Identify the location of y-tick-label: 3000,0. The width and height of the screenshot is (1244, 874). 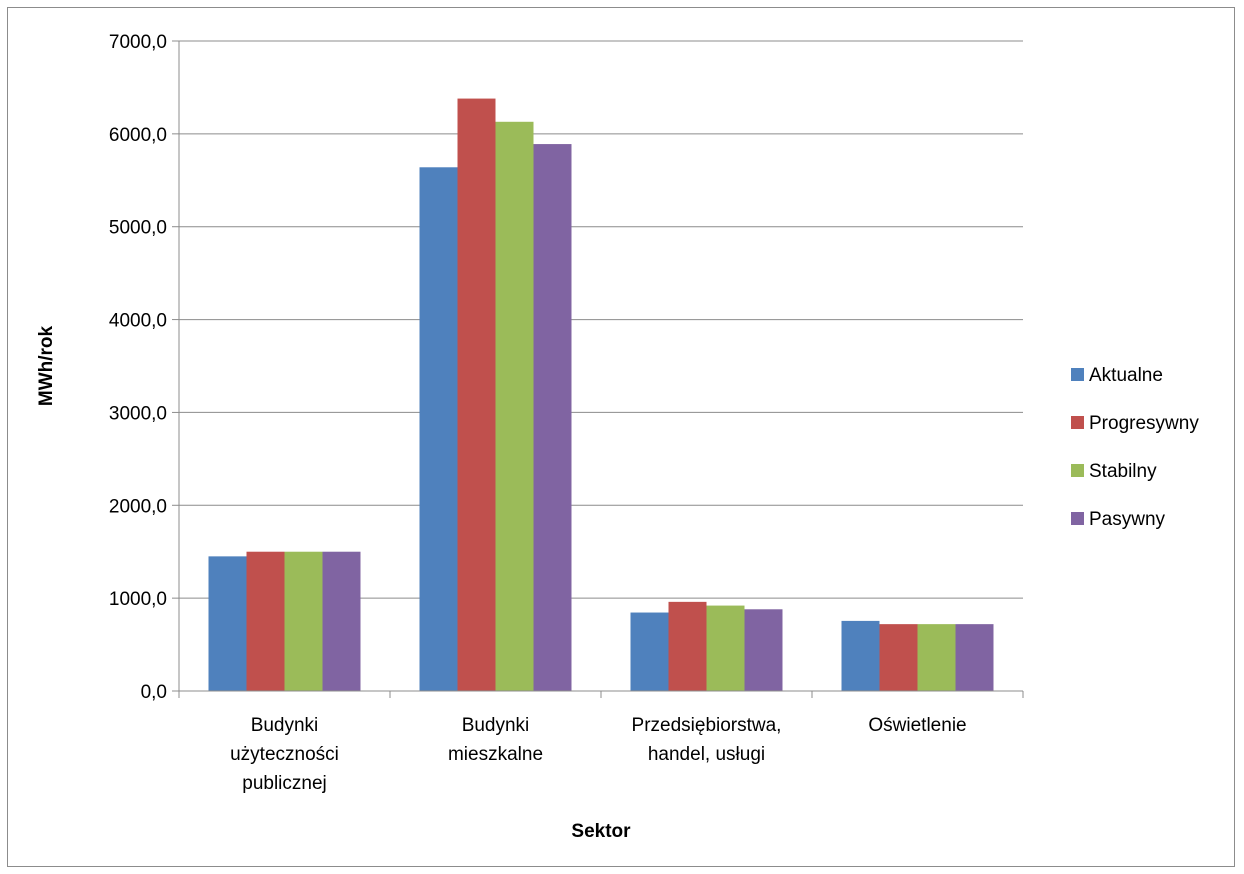
(138, 413).